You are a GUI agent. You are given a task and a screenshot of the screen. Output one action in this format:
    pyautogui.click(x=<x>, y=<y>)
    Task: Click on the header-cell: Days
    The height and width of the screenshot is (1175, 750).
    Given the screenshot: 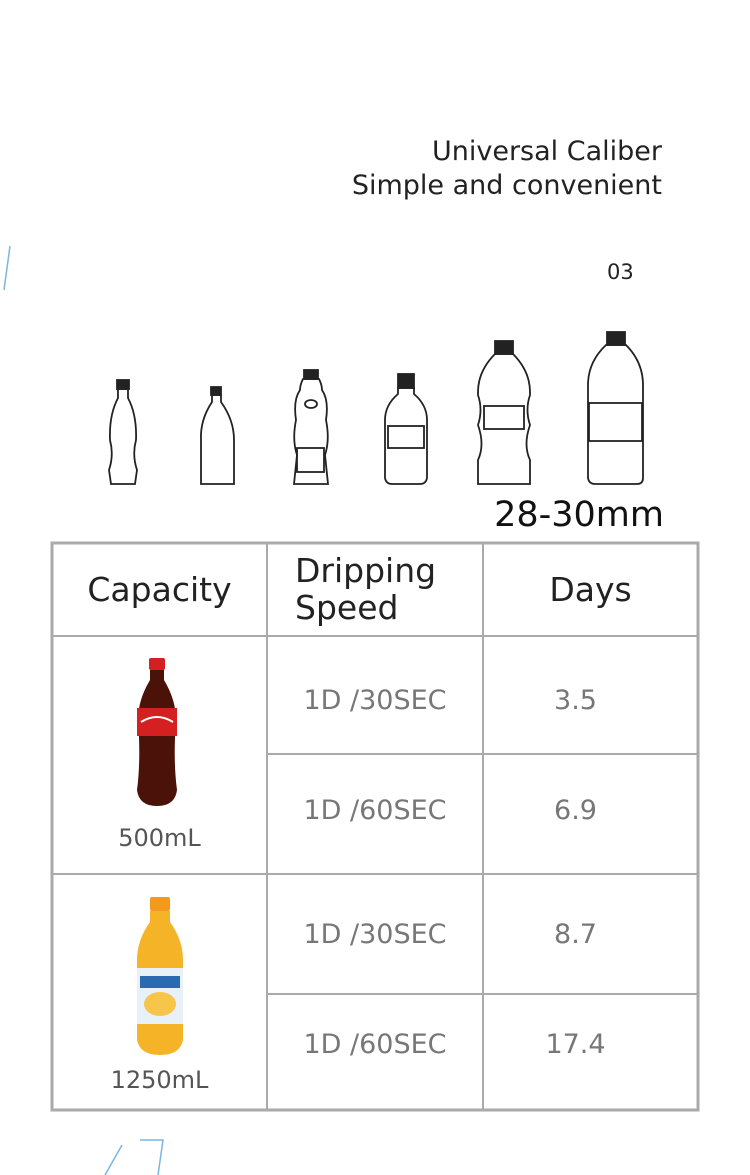 What is the action you would take?
    pyautogui.click(x=590, y=589)
    